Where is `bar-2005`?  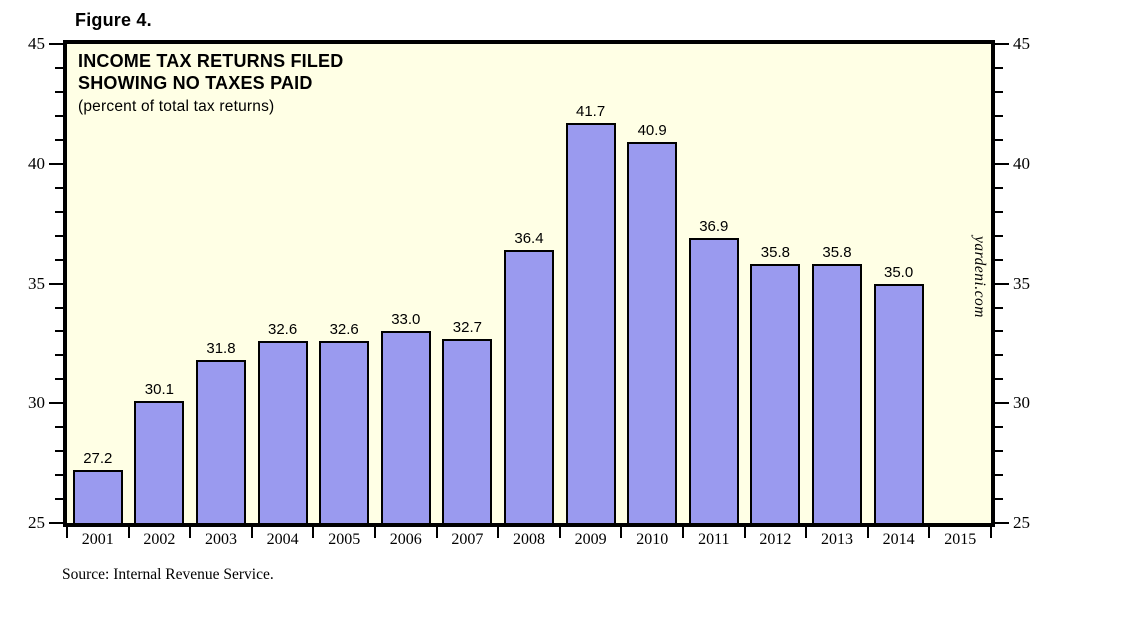 bar-2005 is located at coordinates (344, 432).